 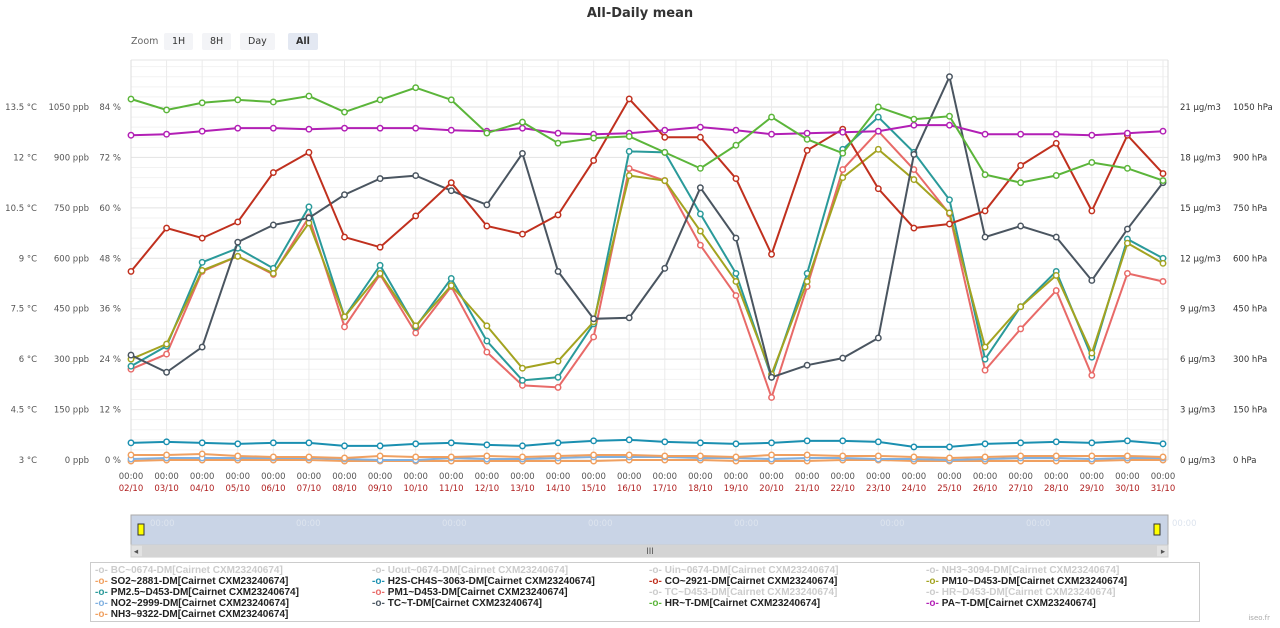 I want to click on legend-item: -o- PM10~D453-DM[Cairnet CXM23240674], so click(x=1064, y=581).